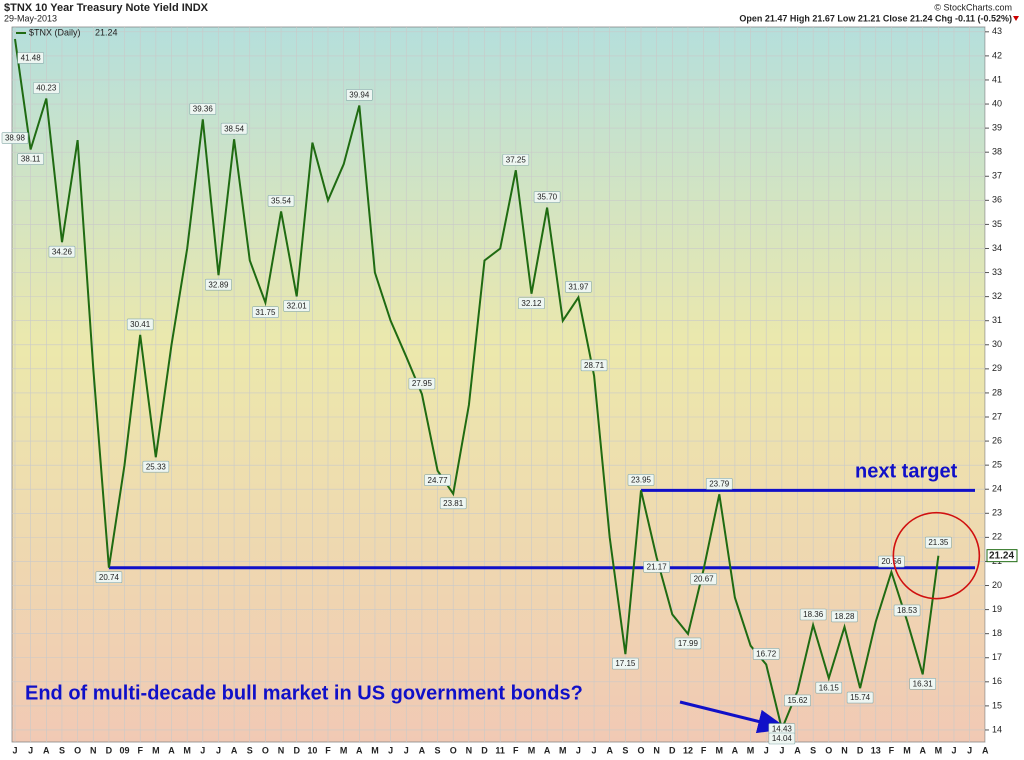  What do you see at coordinates (547, 197) in the screenshot?
I see `annotation-label: 35.70` at bounding box center [547, 197].